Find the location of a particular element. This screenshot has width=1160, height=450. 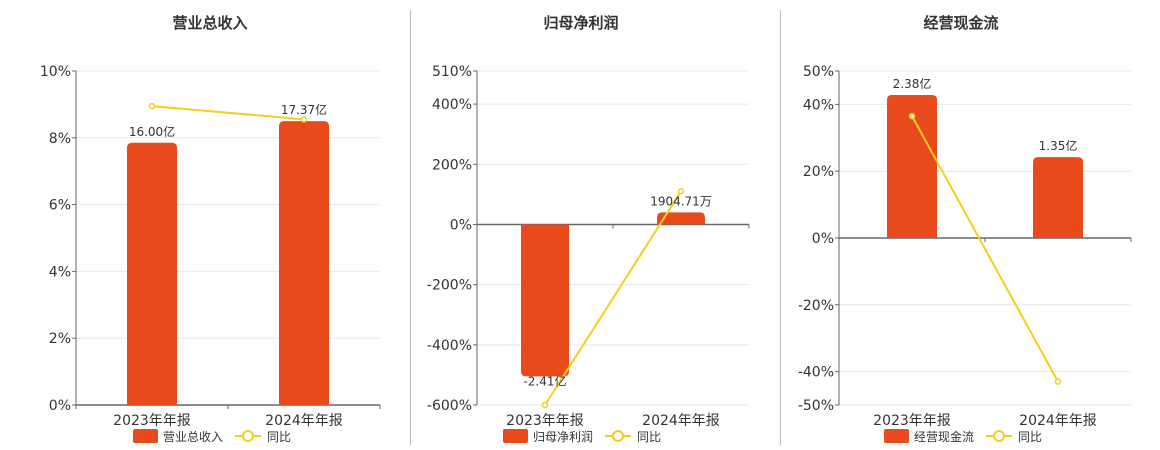

y-tick-label: 400% is located at coordinates (452, 105).